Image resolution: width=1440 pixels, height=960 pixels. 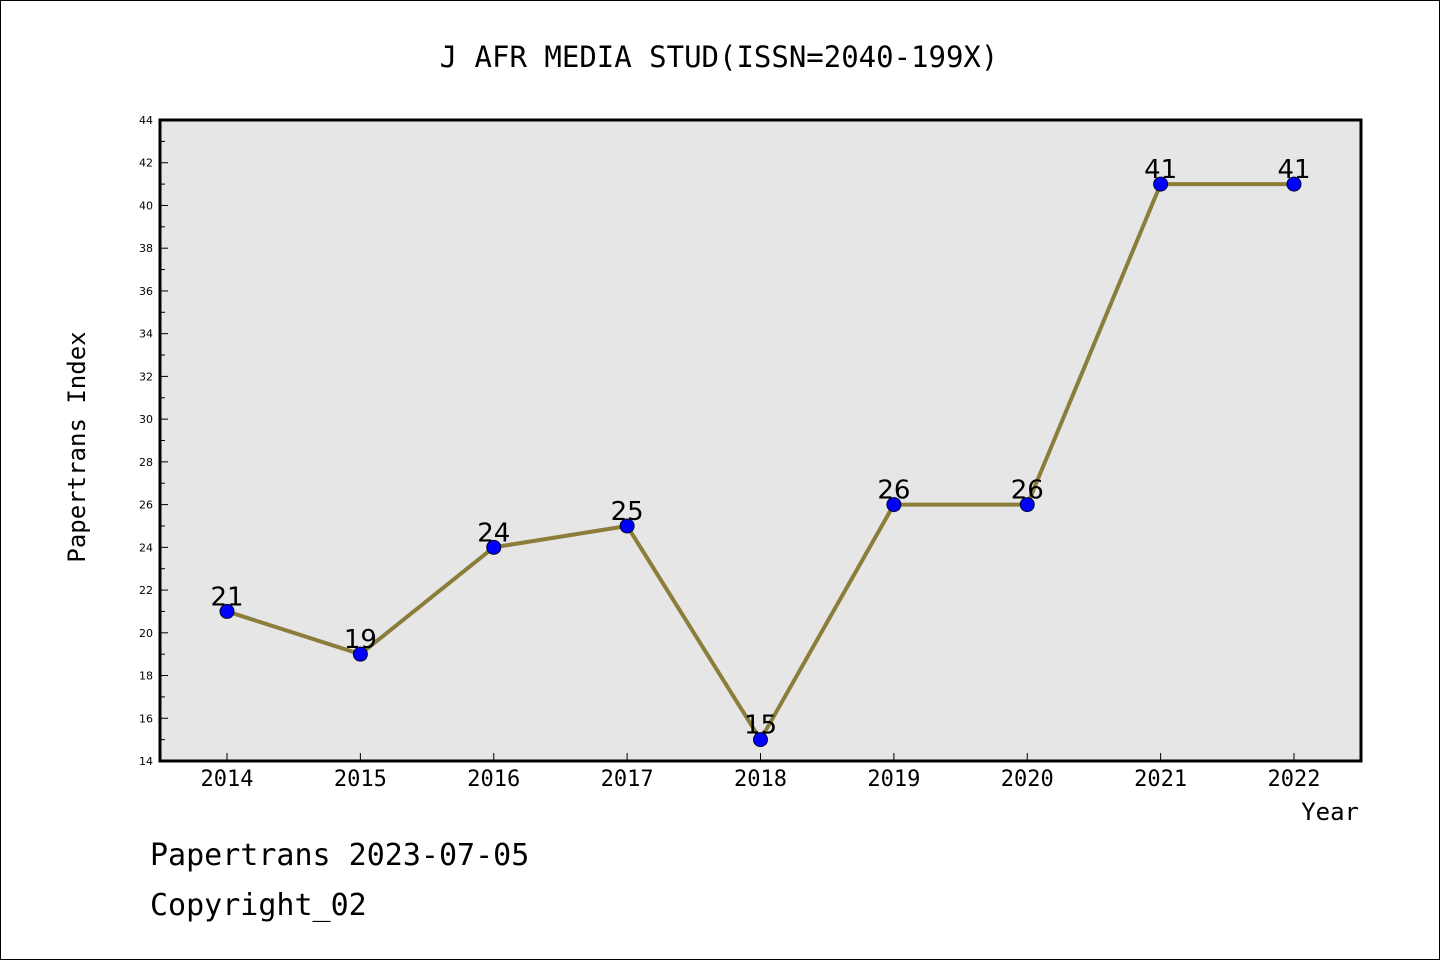 What do you see at coordinates (226, 597) in the screenshot?
I see `data-label: 21` at bounding box center [226, 597].